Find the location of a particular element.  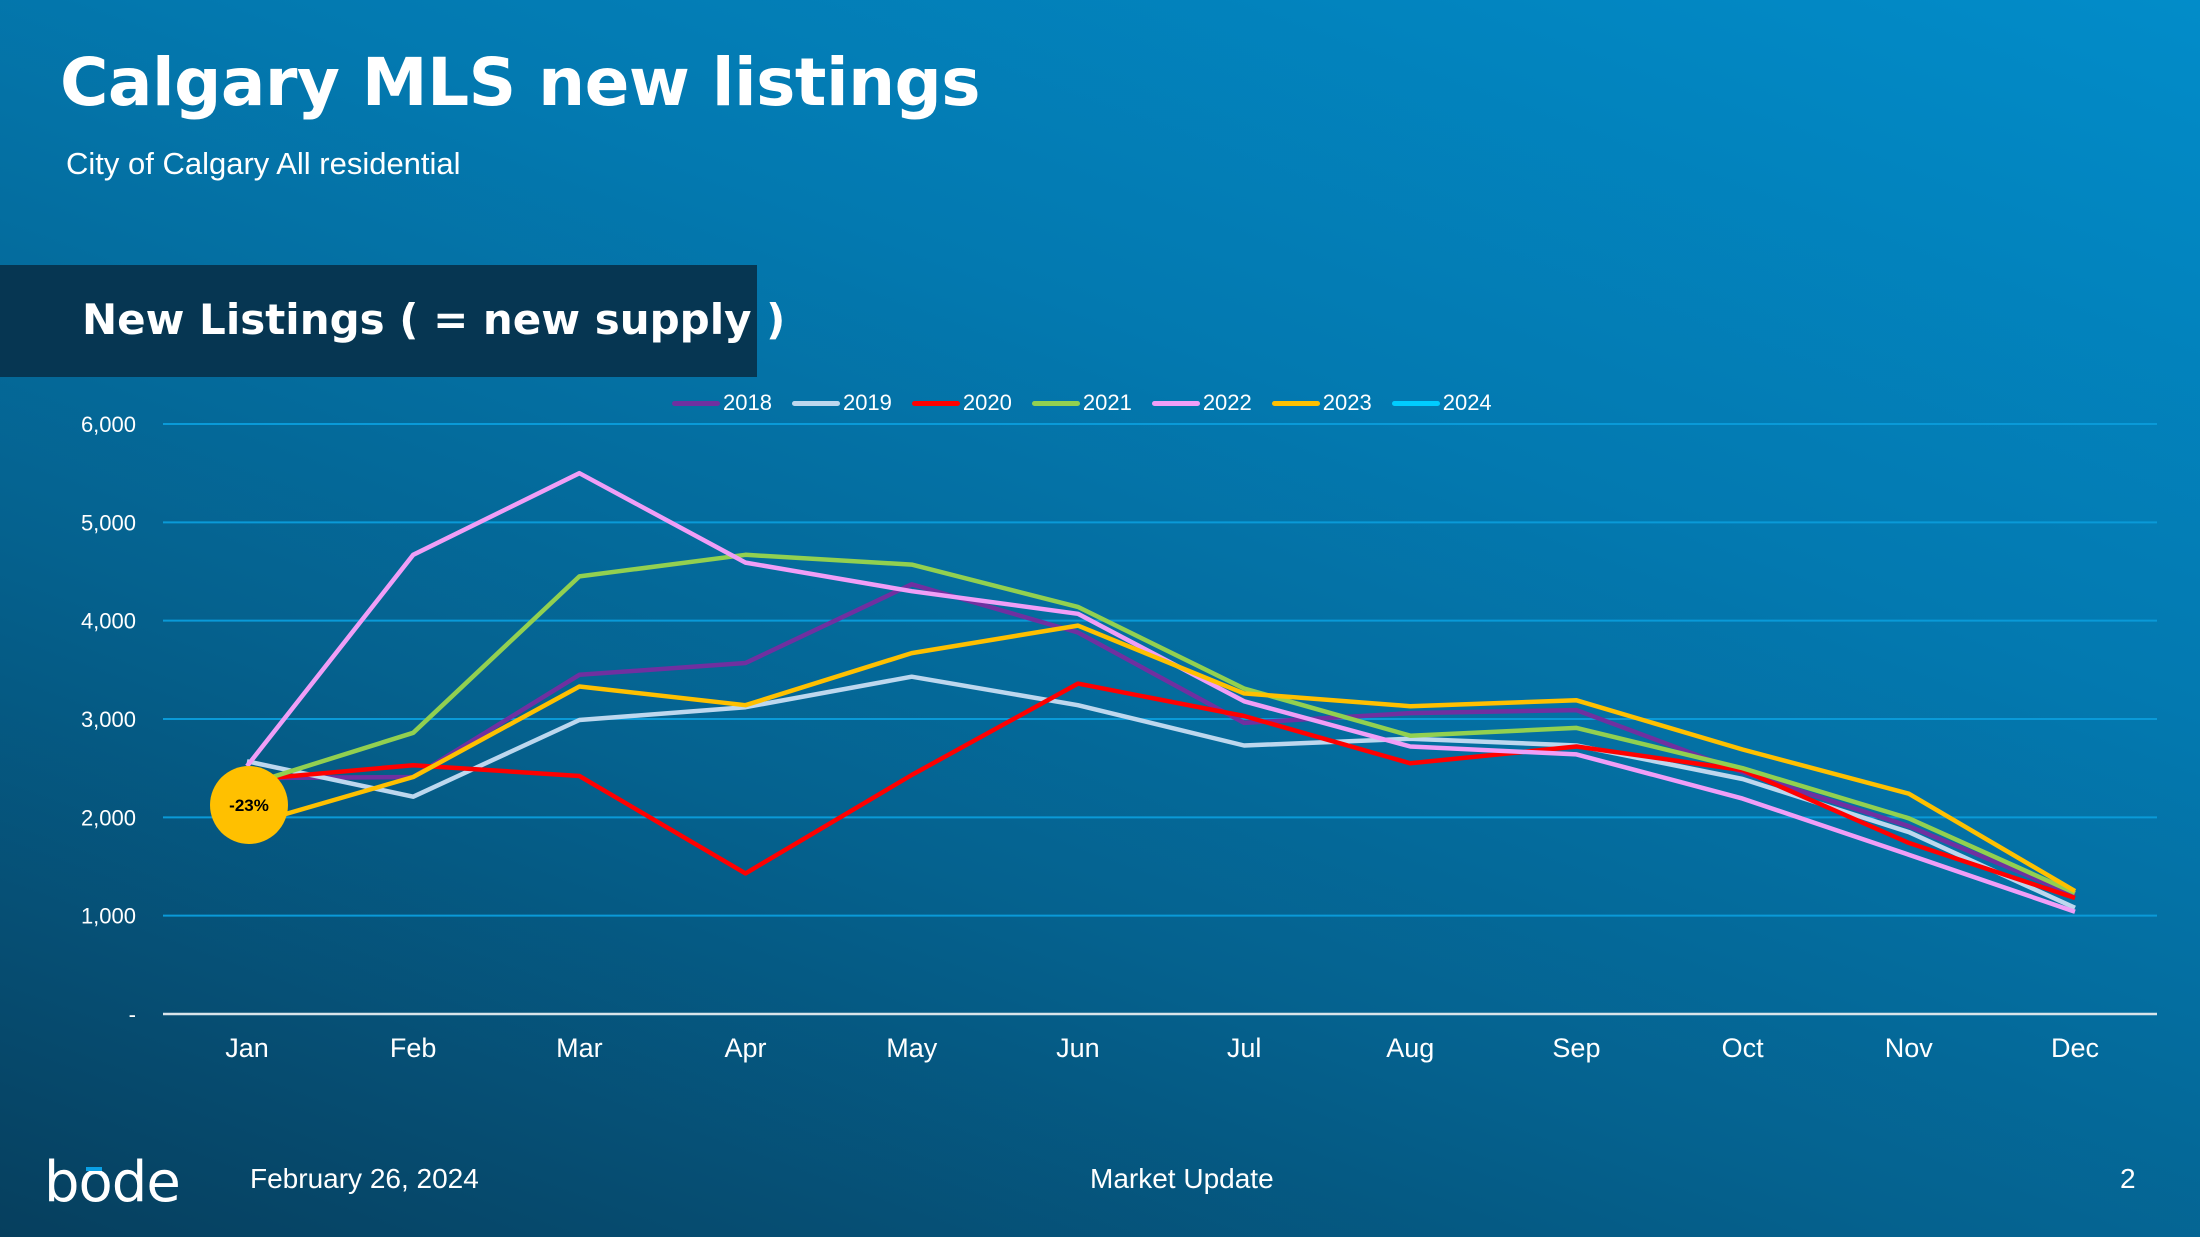

x-tick-label: Jan is located at coordinates (247, 1048).